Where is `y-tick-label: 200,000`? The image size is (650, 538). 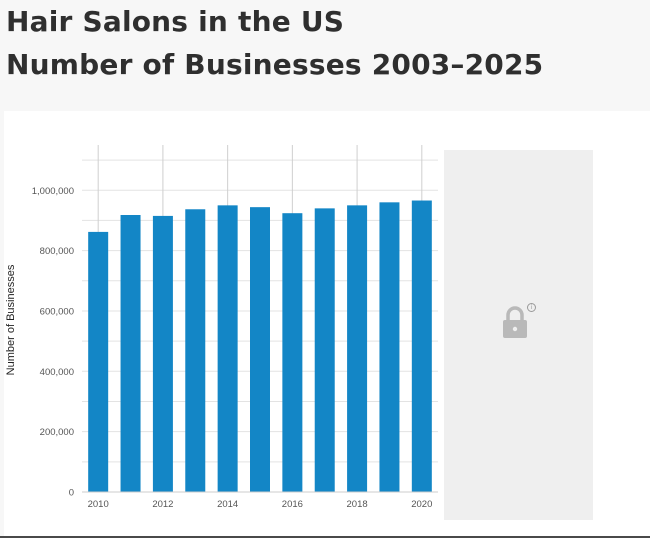
y-tick-label: 200,000 is located at coordinates (57, 432).